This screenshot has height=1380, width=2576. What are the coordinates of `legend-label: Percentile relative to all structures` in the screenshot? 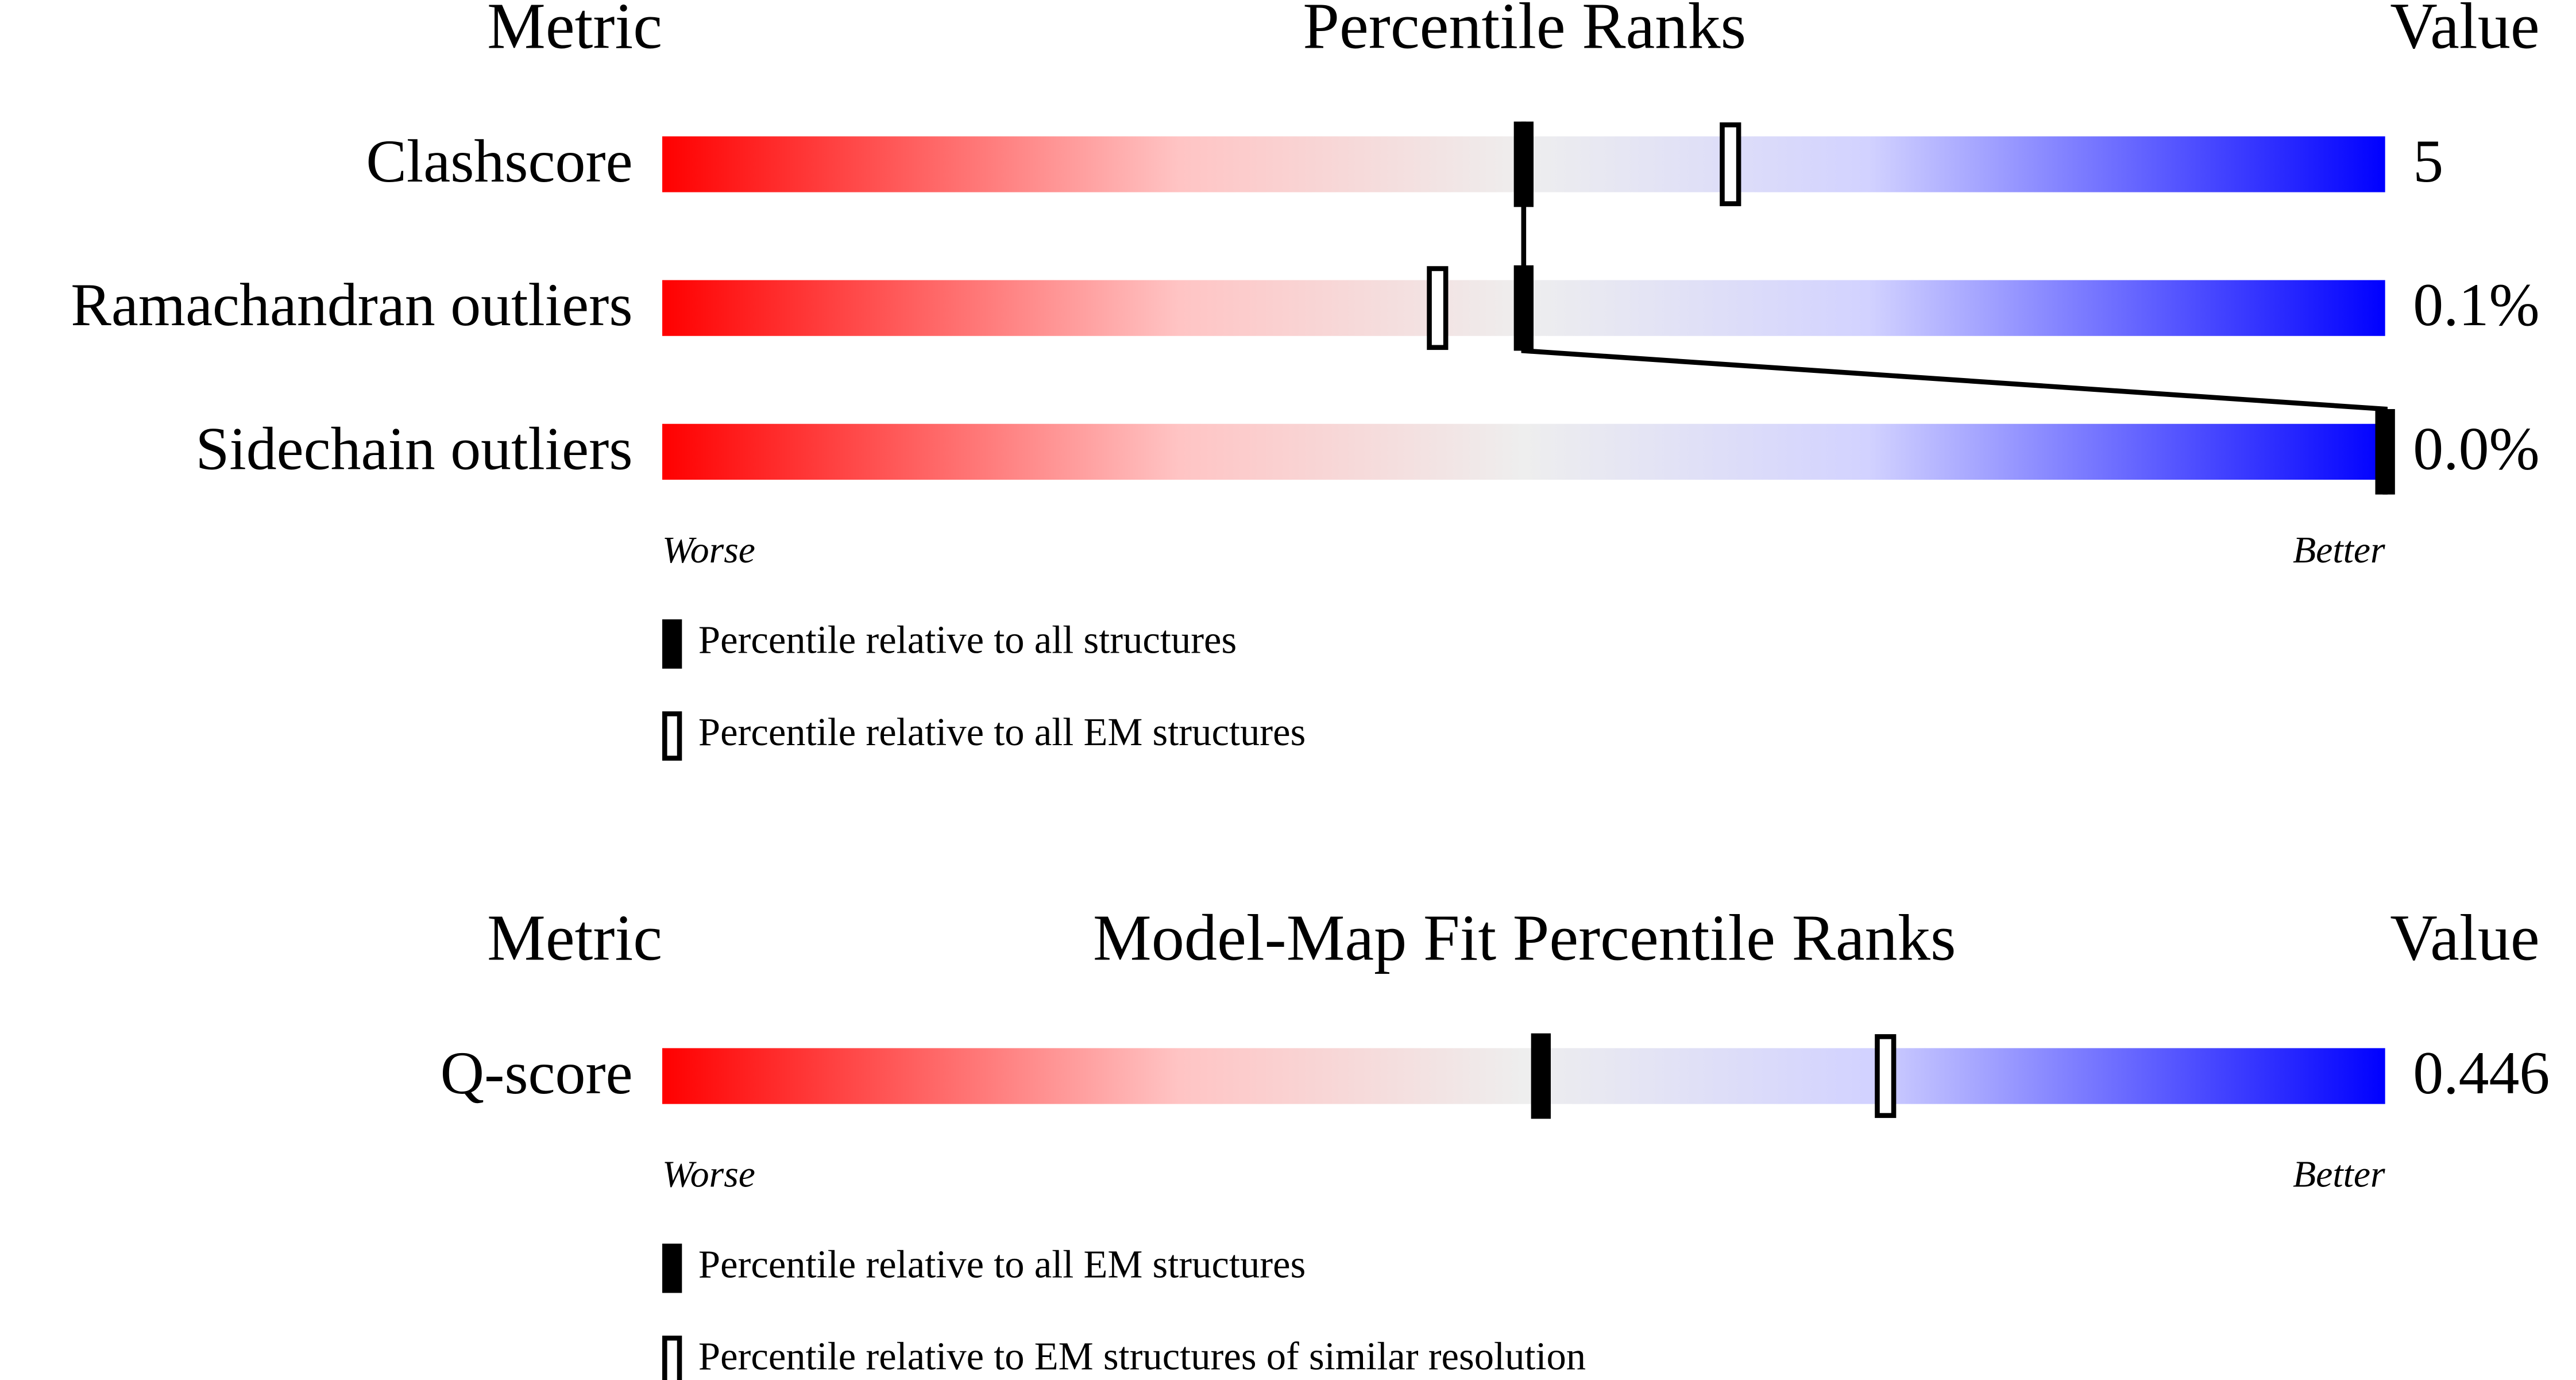 It's located at (967, 640).